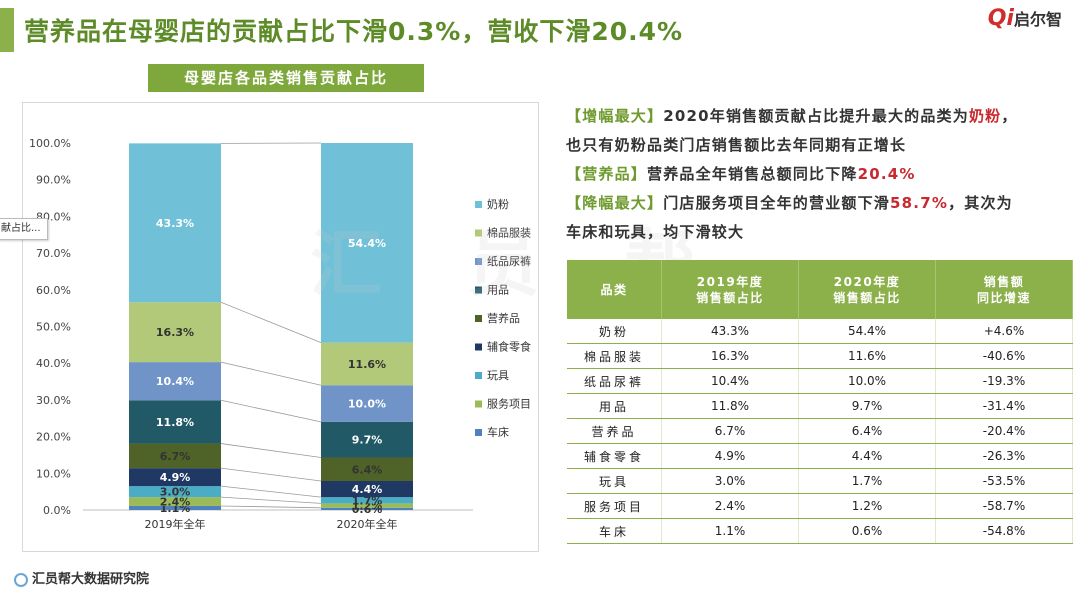  I want to click on table-cell: +4.6%, so click(1004, 331).